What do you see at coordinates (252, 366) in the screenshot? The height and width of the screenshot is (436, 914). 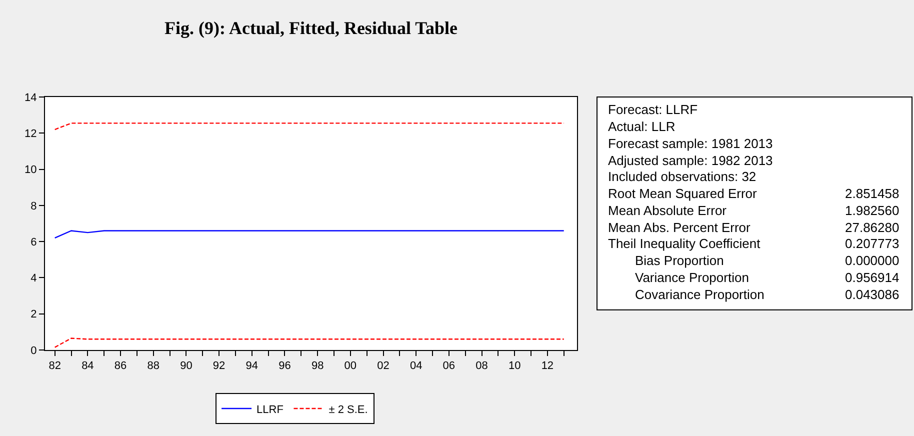 I see `x-tick-label: 94` at bounding box center [252, 366].